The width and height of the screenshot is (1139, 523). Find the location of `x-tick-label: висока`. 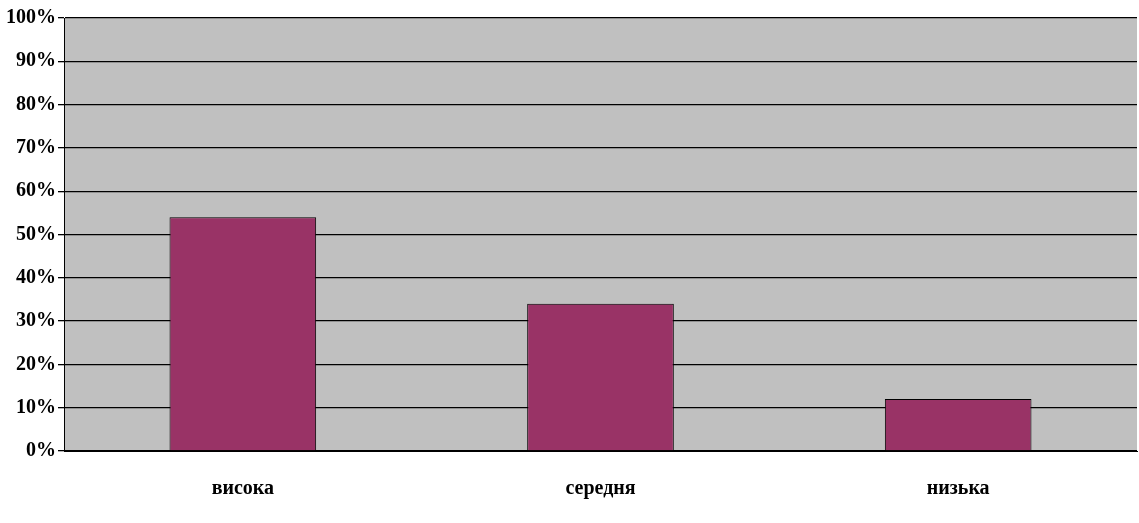

x-tick-label: висока is located at coordinates (243, 487).